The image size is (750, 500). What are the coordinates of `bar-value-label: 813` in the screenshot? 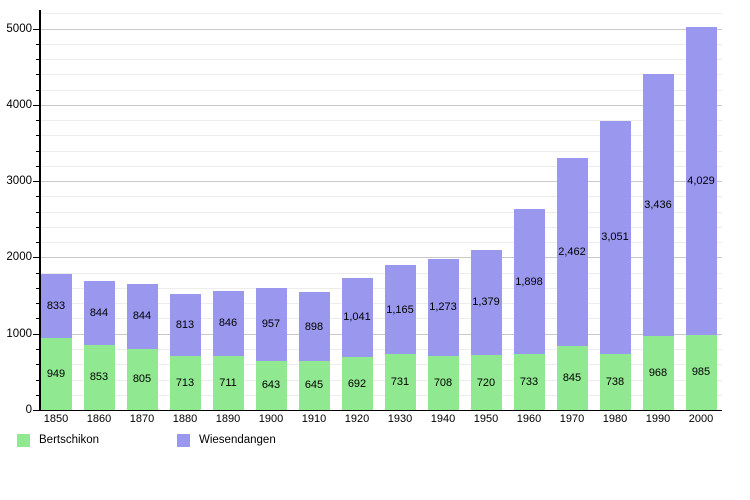 It's located at (185, 324).